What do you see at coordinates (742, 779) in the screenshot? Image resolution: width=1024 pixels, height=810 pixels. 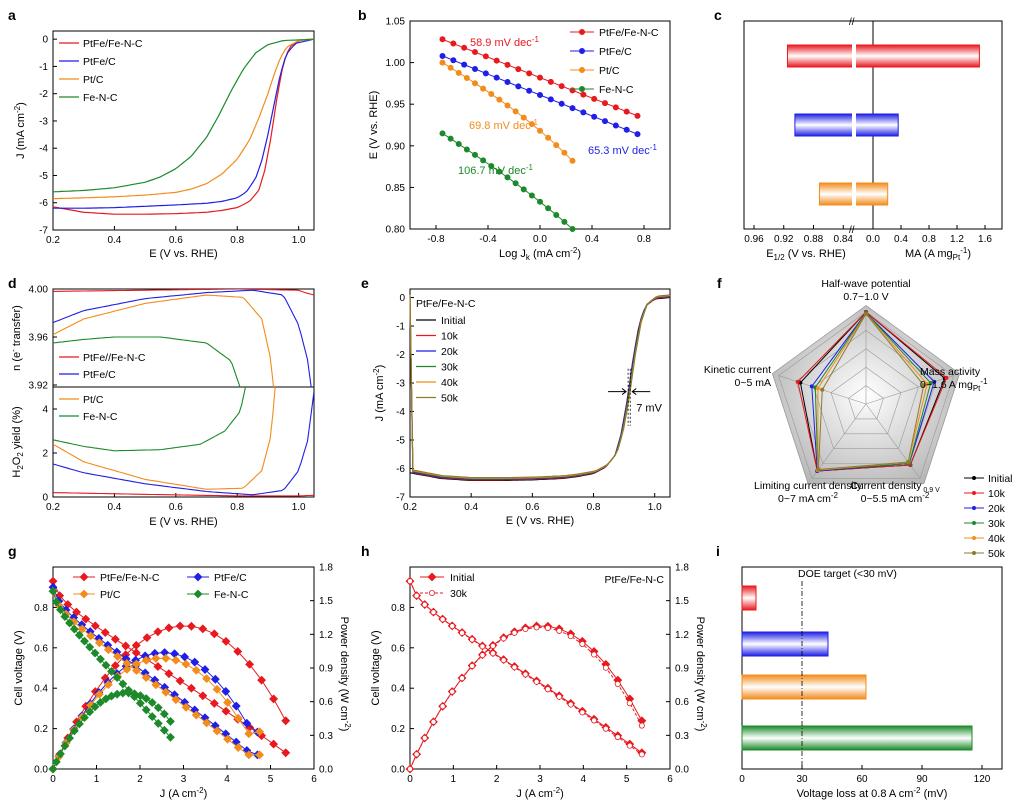 I see `panel-i-xtick-label: 0` at bounding box center [742, 779].